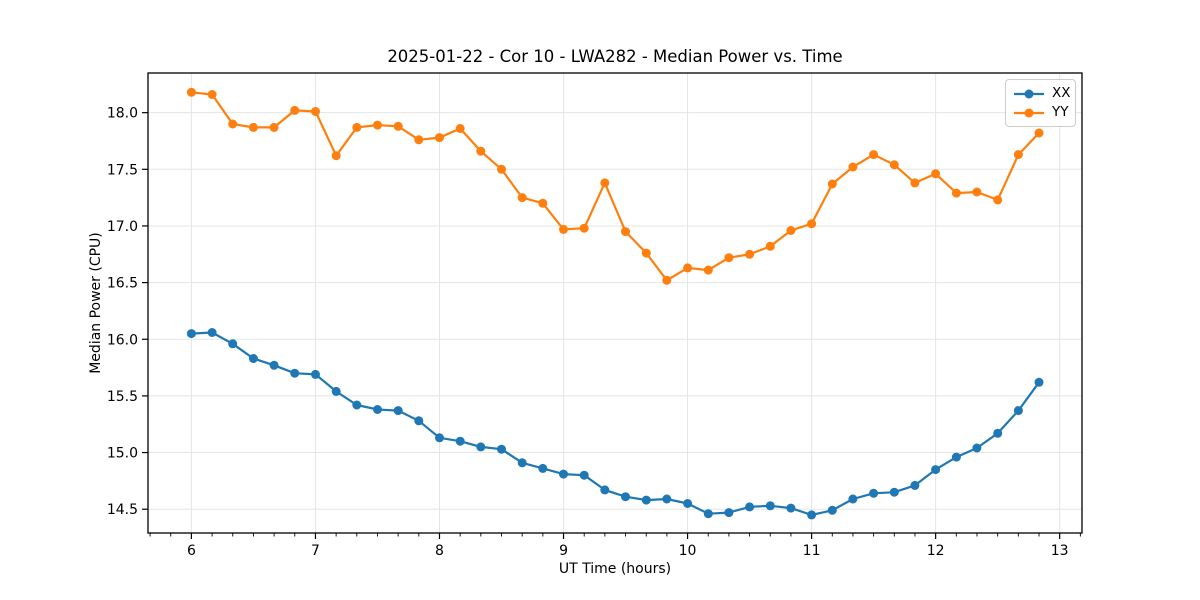 The width and height of the screenshot is (1200, 600). Describe the element at coordinates (439, 551) in the screenshot. I see `x-tick-label: 8` at that location.